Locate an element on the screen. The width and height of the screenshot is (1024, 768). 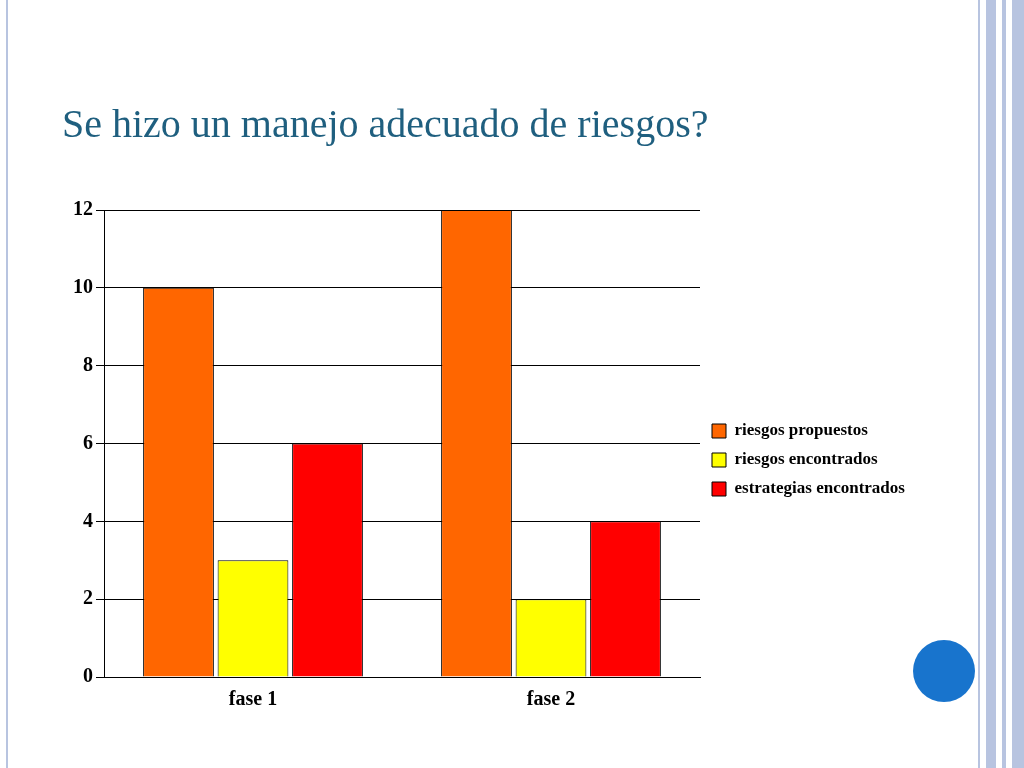
legend-label: riesgos propuestos is located at coordinates (801, 430).